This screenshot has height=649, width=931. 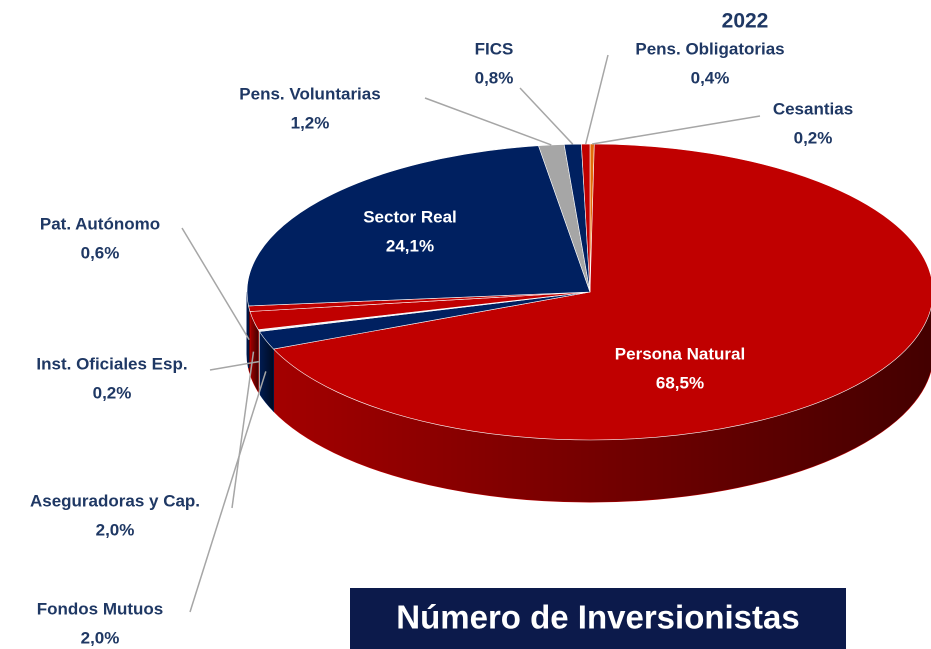 I want to click on category-label: Pat. Autónomo, so click(x=100, y=223).